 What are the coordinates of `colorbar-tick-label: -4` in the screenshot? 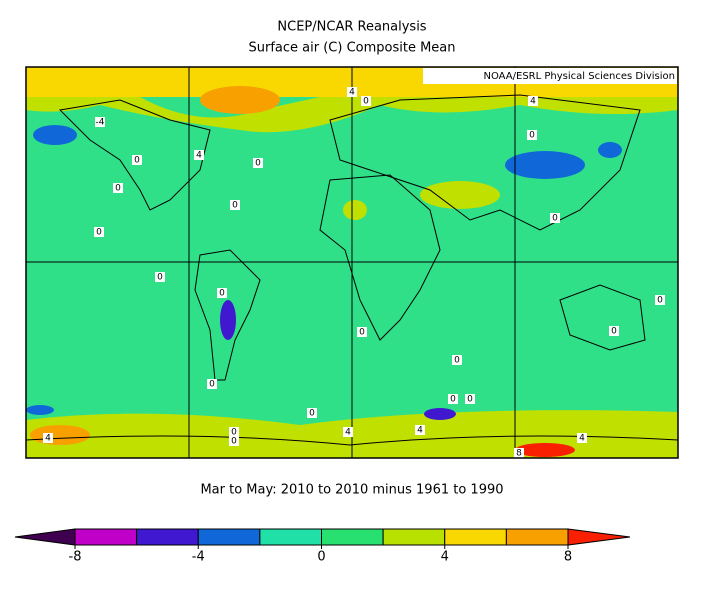 It's located at (198, 557).